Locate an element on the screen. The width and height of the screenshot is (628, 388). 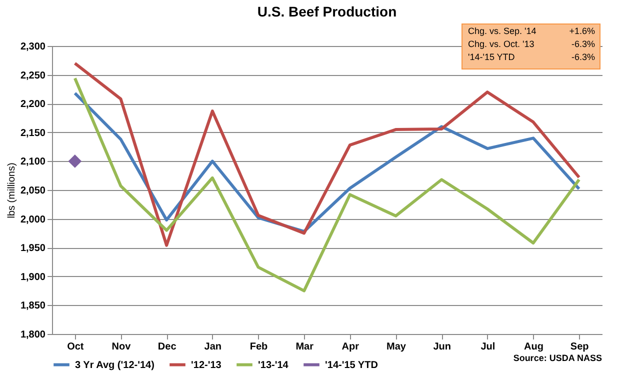
y-axis-title: lbs (millions) is located at coordinates (12, 190).